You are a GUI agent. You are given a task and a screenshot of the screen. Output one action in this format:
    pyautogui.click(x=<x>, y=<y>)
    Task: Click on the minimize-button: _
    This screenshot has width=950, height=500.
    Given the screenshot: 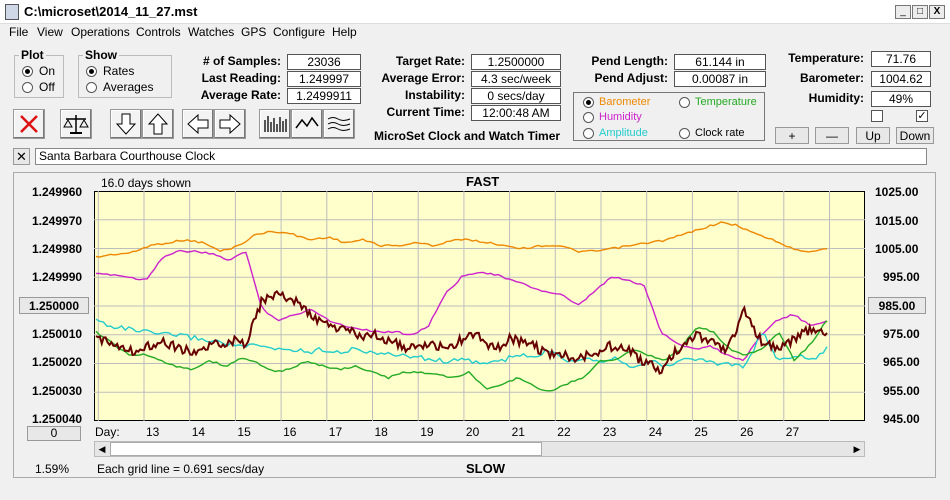 What is the action you would take?
    pyautogui.click(x=903, y=12)
    